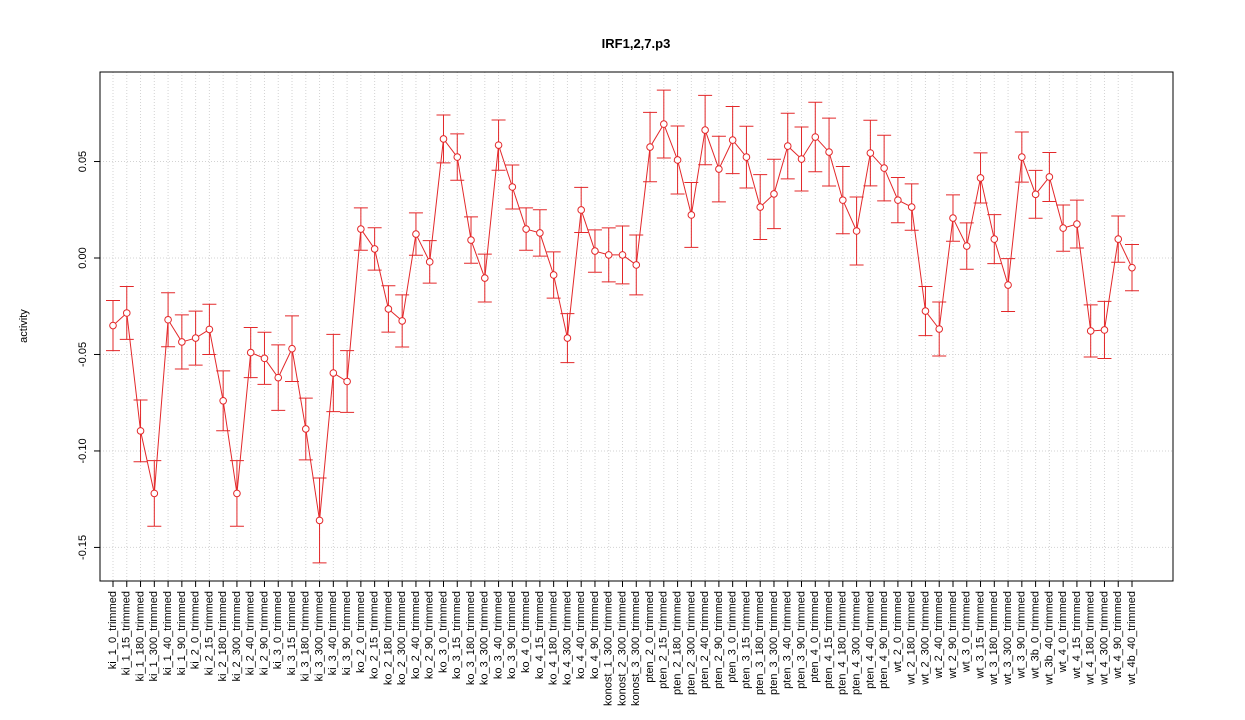 This screenshot has width=1245, height=720. I want to click on y-tick-label: 0.00, so click(83, 257).